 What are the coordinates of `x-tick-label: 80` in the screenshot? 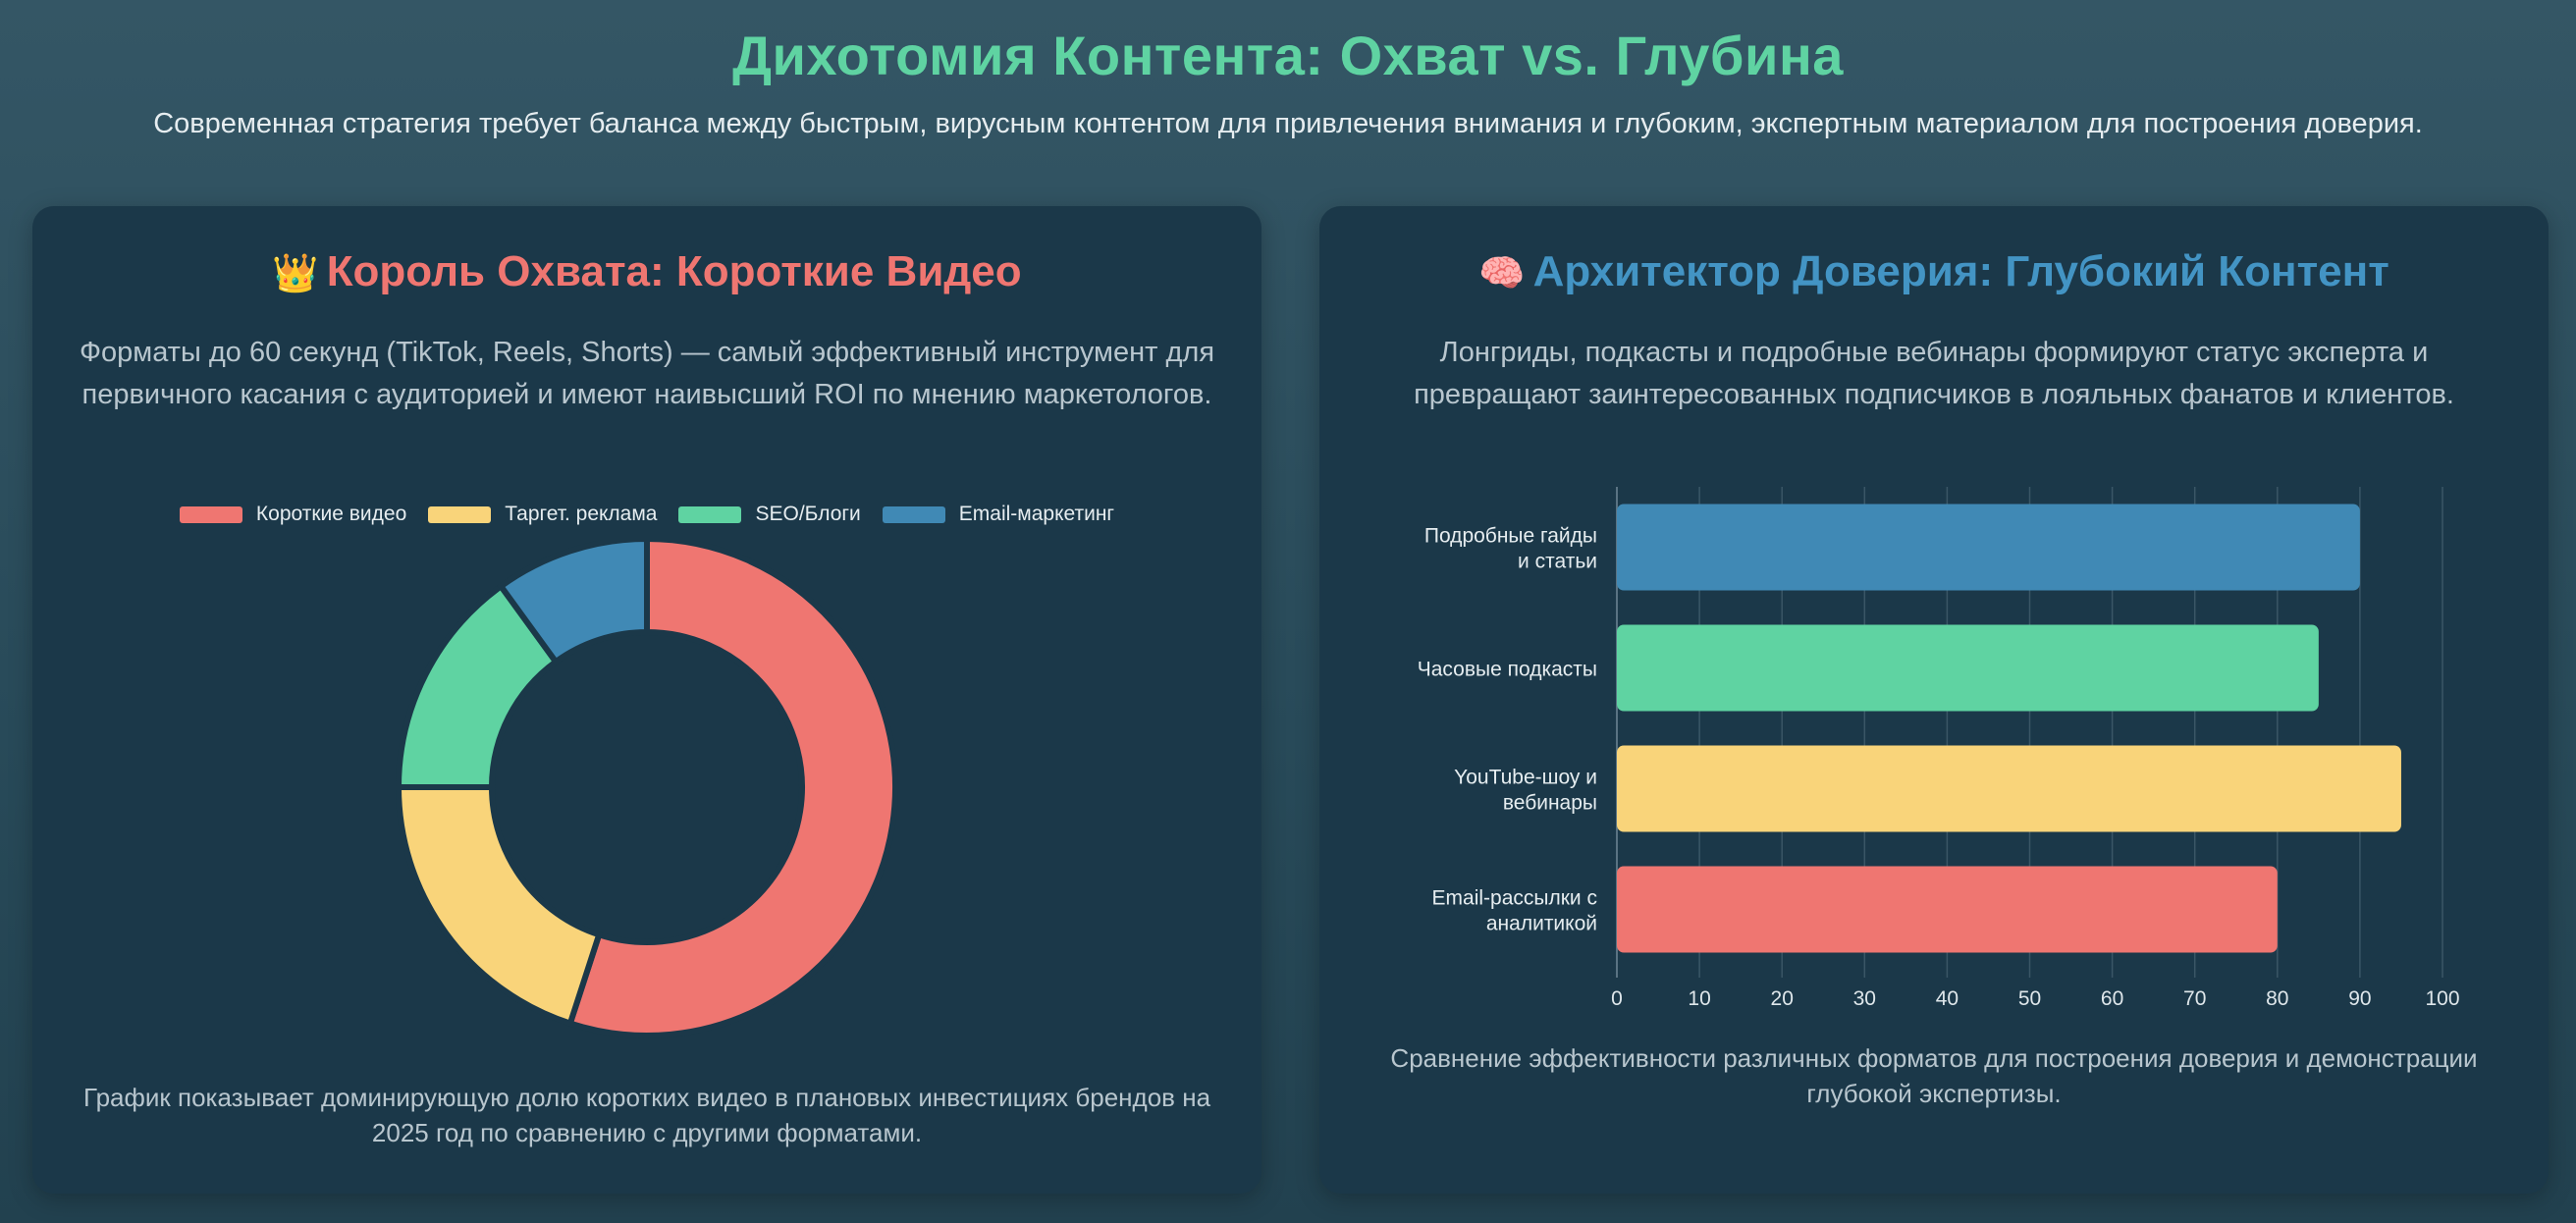 It's located at (2277, 999).